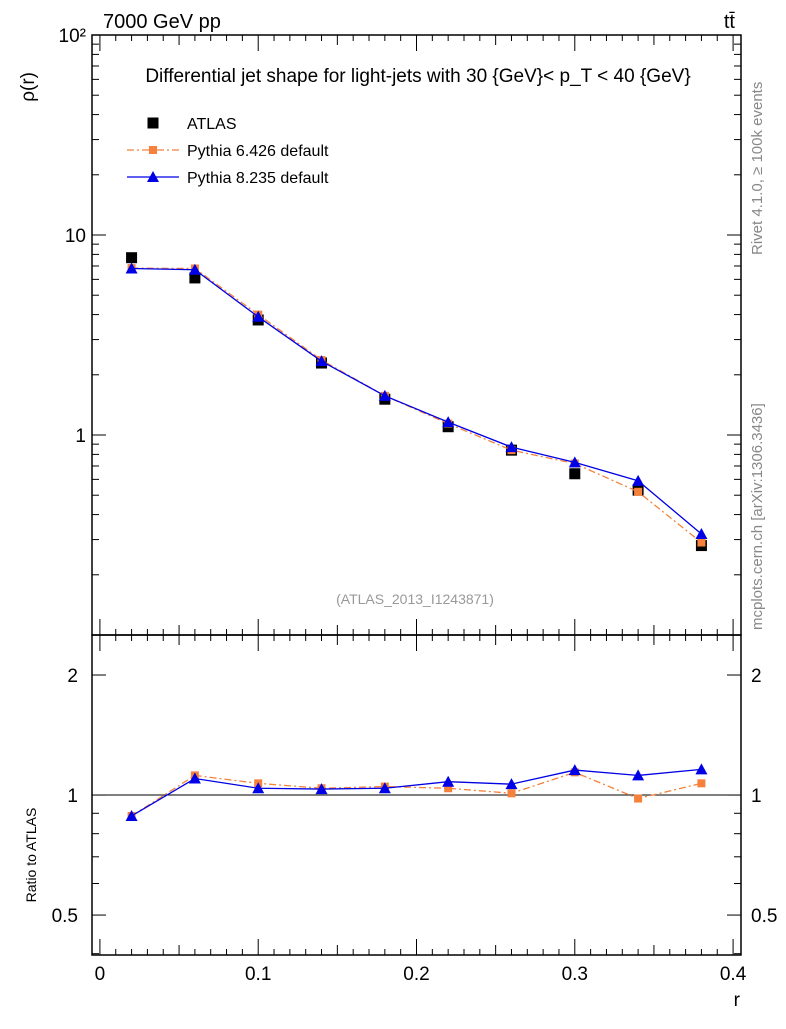 The width and height of the screenshot is (786, 1029). I want to click on ratio-y-tick-label-right: 2, so click(756, 676).